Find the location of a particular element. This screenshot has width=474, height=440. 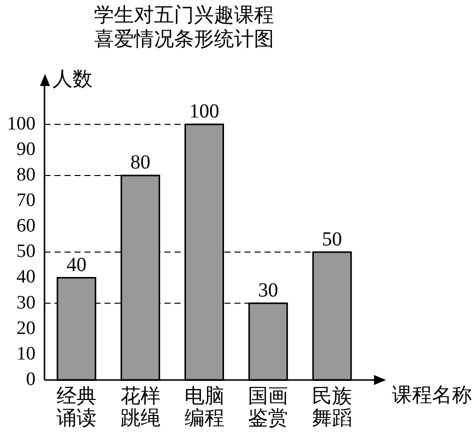

y-tick-label: 100 is located at coordinates (21, 123).